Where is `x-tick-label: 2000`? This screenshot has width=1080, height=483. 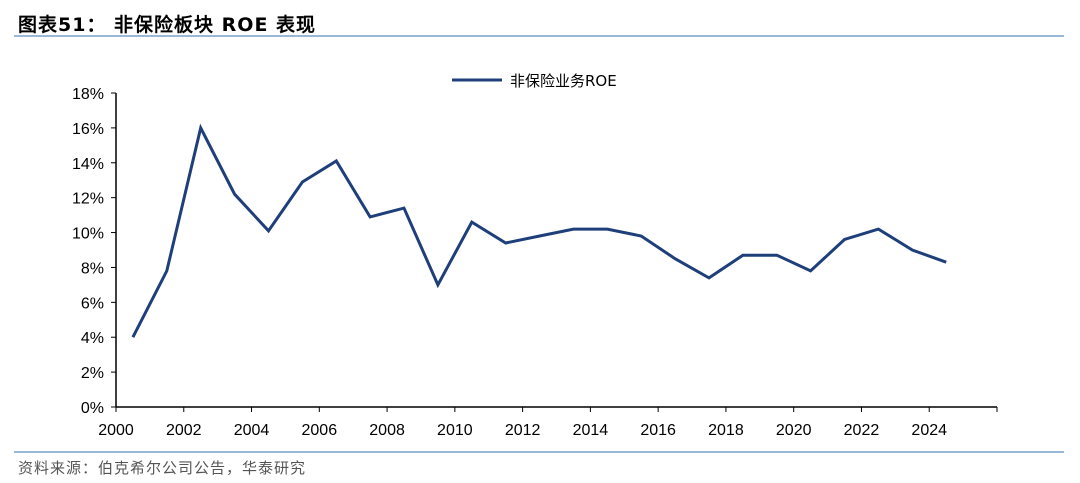 x-tick-label: 2000 is located at coordinates (116, 430).